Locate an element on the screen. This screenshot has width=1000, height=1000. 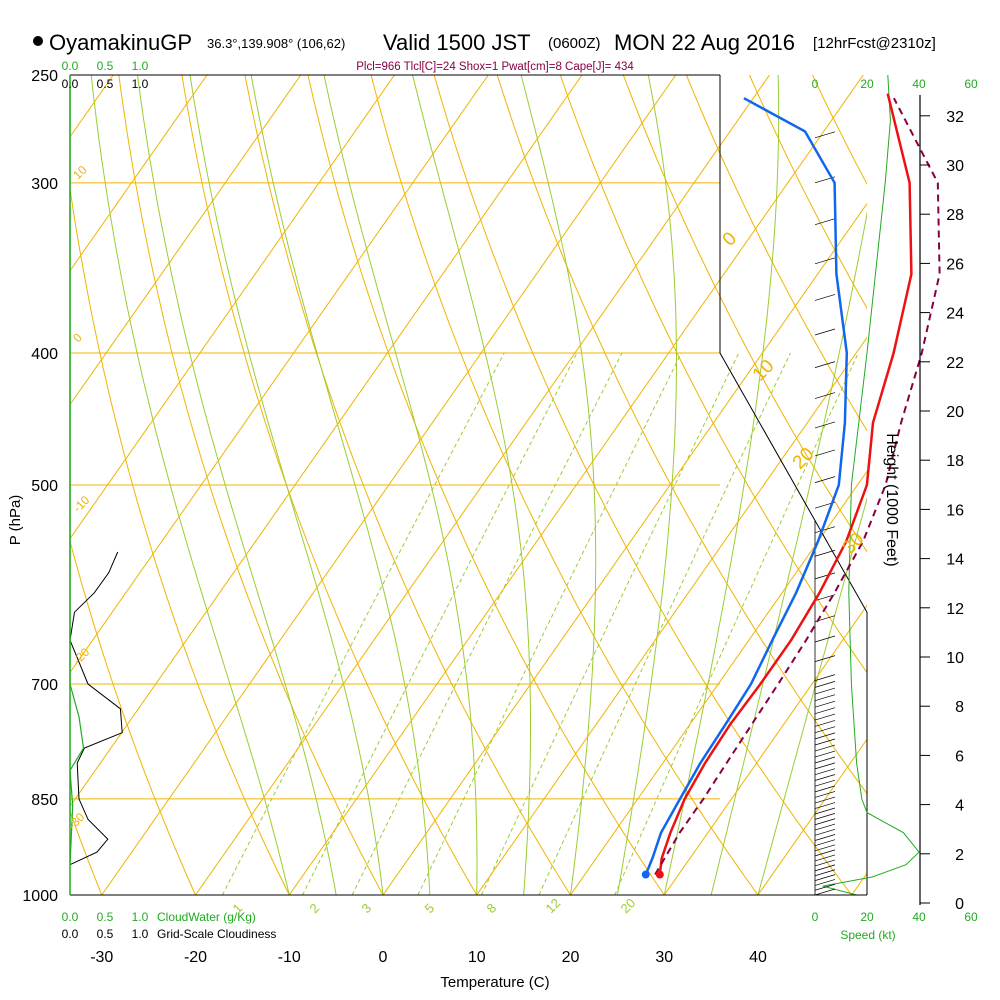
mixing-ratio-label: 2 is located at coordinates (315, 908).